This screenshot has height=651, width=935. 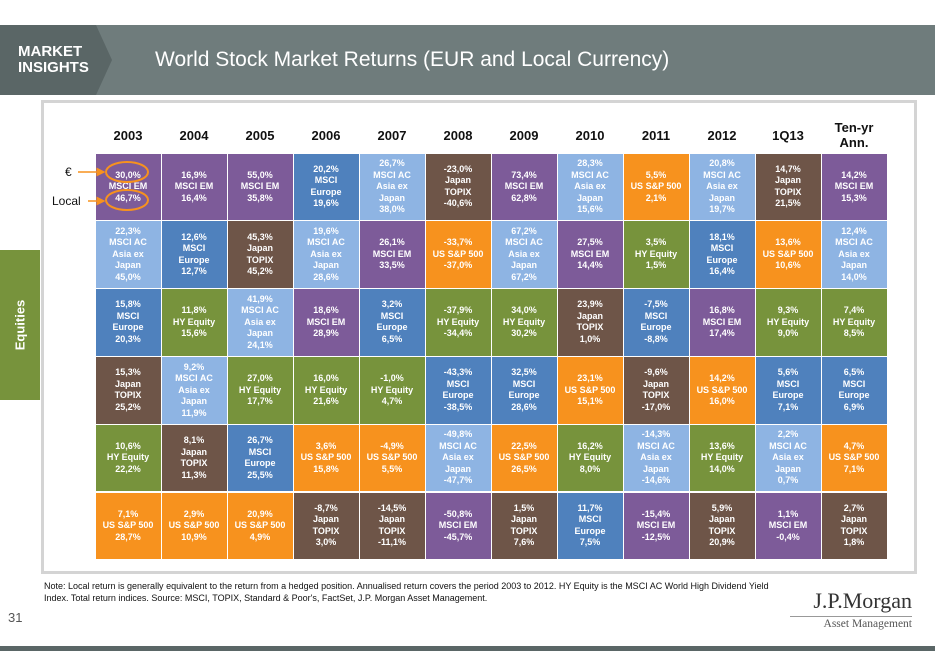 What do you see at coordinates (656, 197) in the screenshot?
I see `cell-text: 2,1%` at bounding box center [656, 197].